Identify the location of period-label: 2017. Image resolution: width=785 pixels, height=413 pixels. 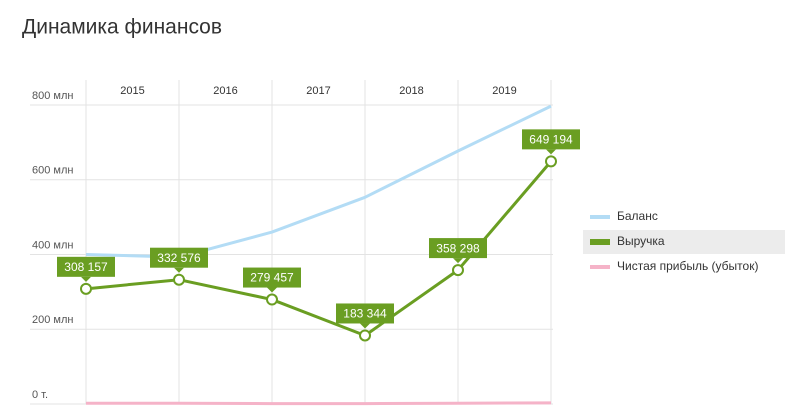
(318, 91).